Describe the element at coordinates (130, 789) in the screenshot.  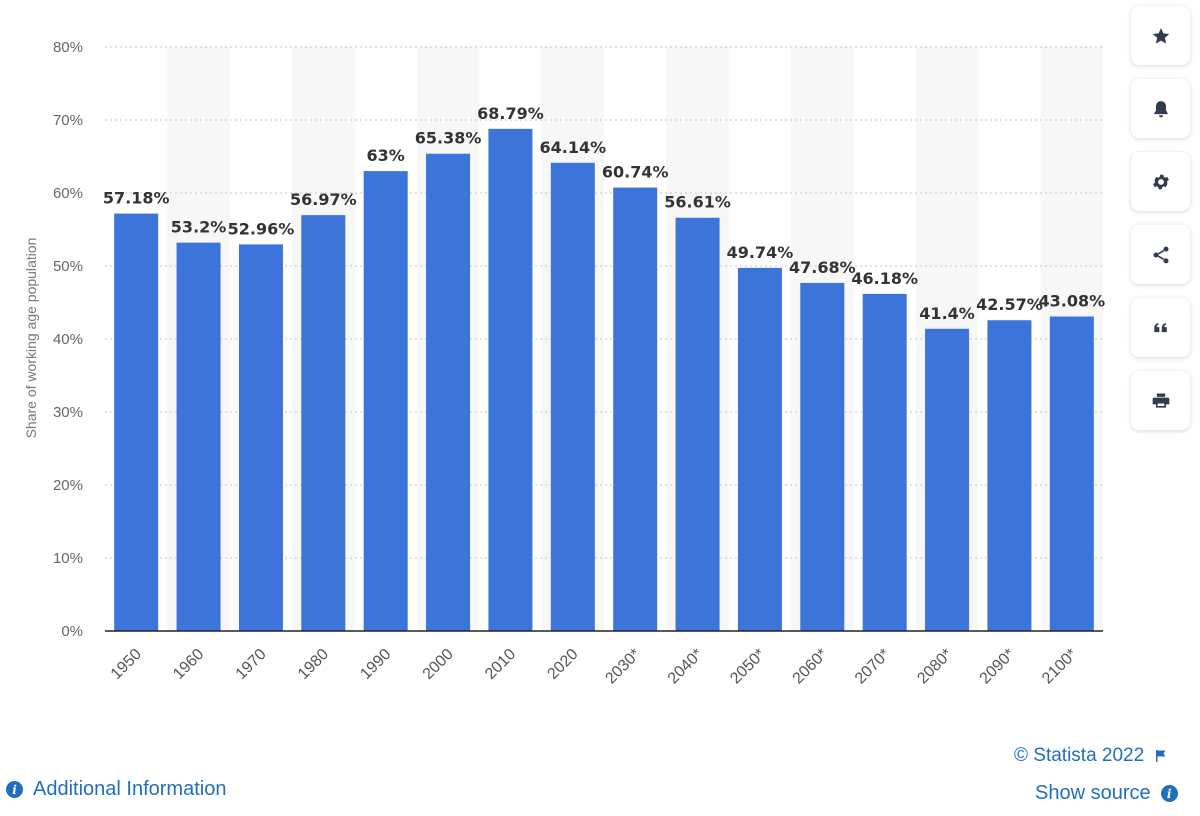
I see `additional-information-label: Additional Information` at that location.